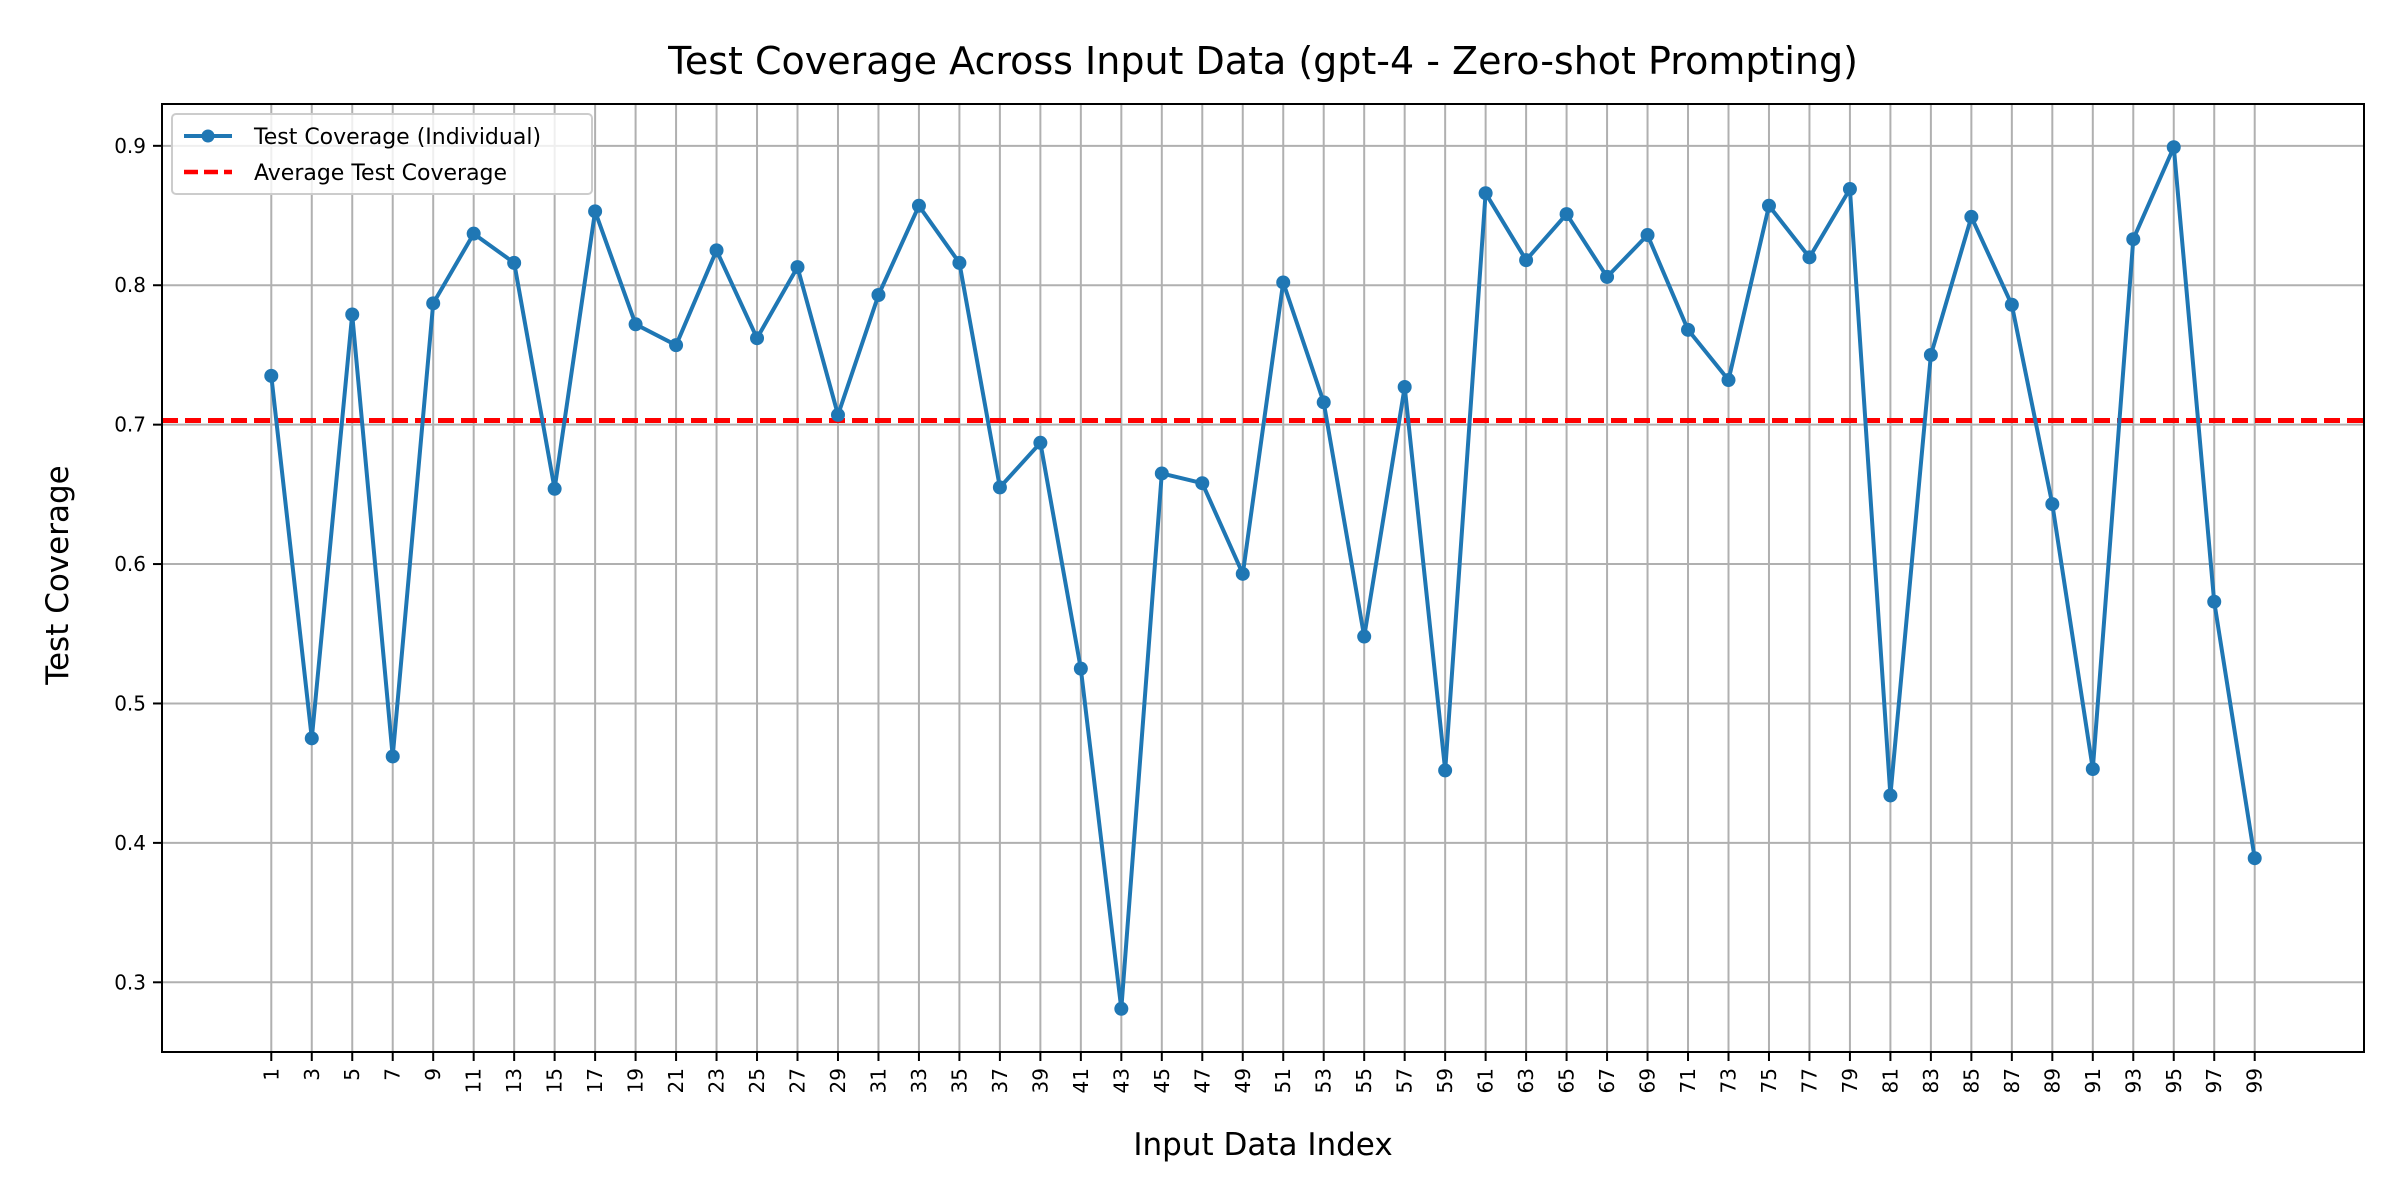 This screenshot has width=2400, height=1200. I want to click on x-tick-label: 21, so click(676, 1080).